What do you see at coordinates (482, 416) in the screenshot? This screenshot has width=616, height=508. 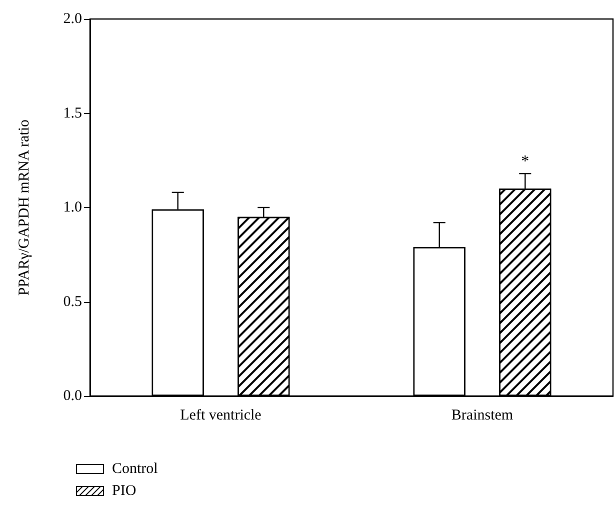 I see `x-tick-label: Brainstem` at bounding box center [482, 416].